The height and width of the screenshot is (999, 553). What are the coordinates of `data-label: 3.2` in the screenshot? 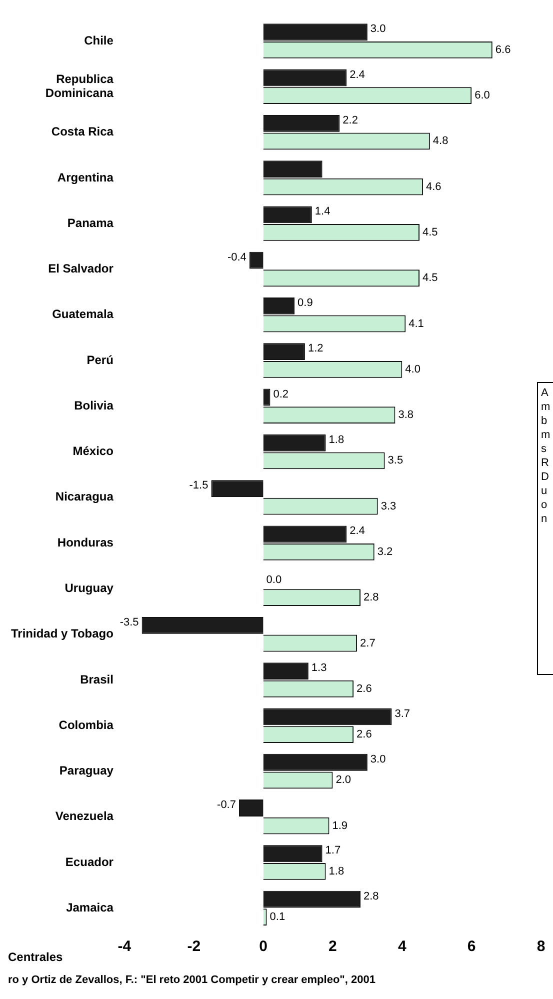 It's located at (385, 552).